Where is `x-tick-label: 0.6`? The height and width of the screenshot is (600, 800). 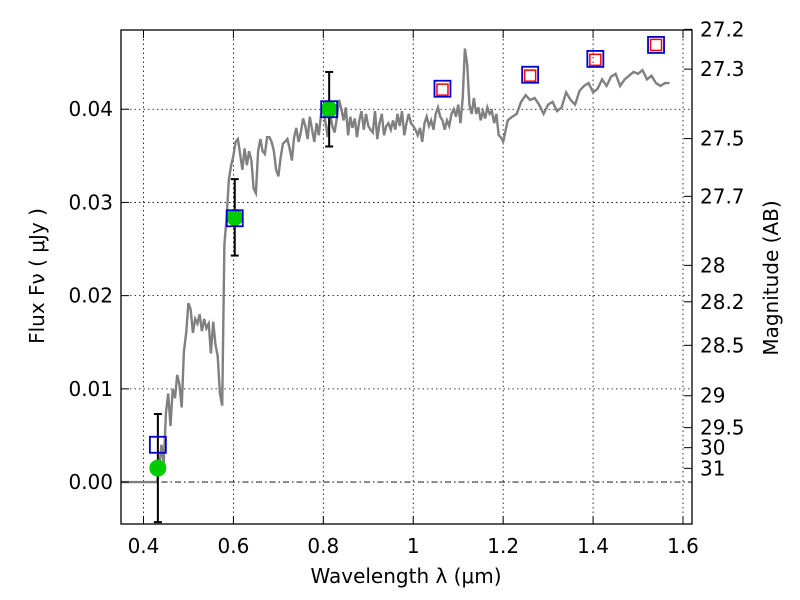
x-tick-label: 0.6 is located at coordinates (233, 546).